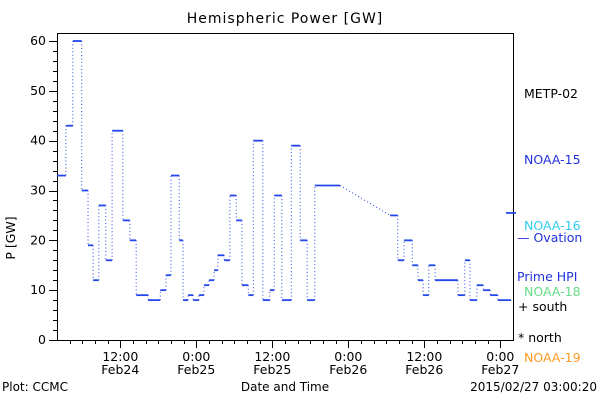  I want to click on y-tick-label: 0, so click(42, 339).